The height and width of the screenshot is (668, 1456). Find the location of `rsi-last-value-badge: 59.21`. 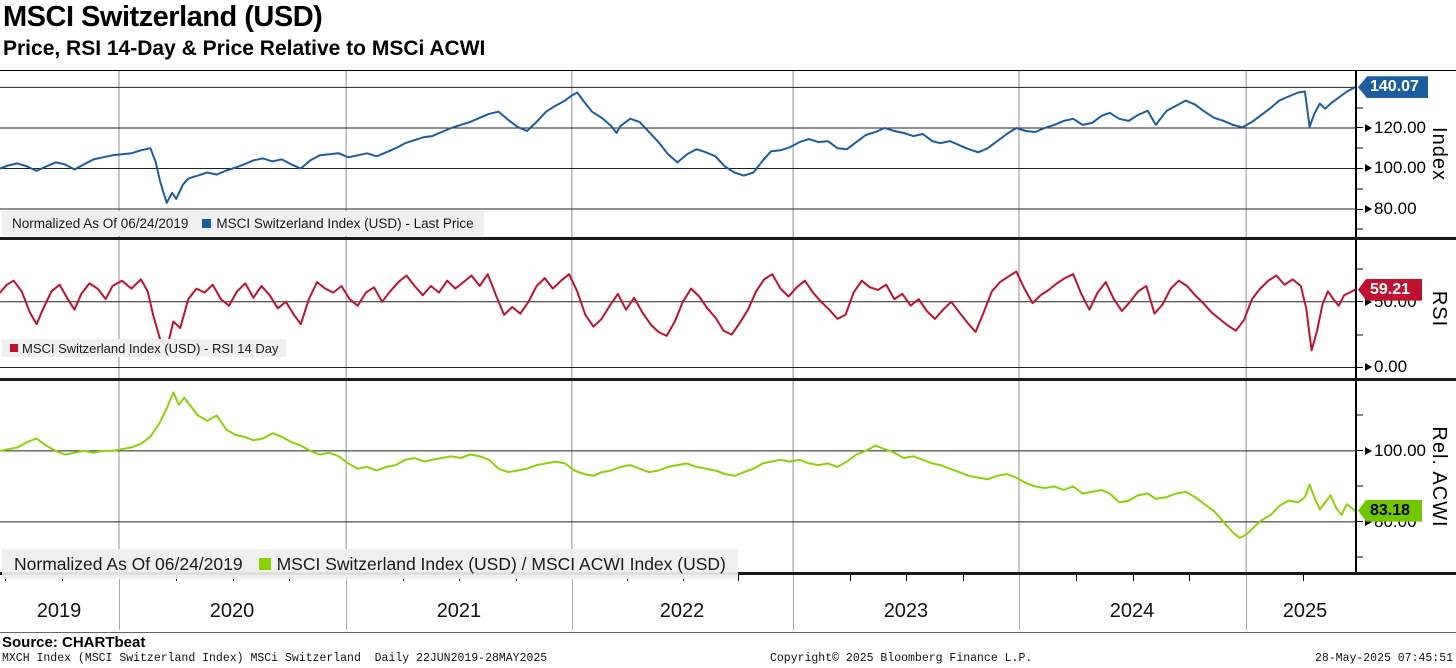

rsi-last-value-badge: 59.21 is located at coordinates (1390, 289).